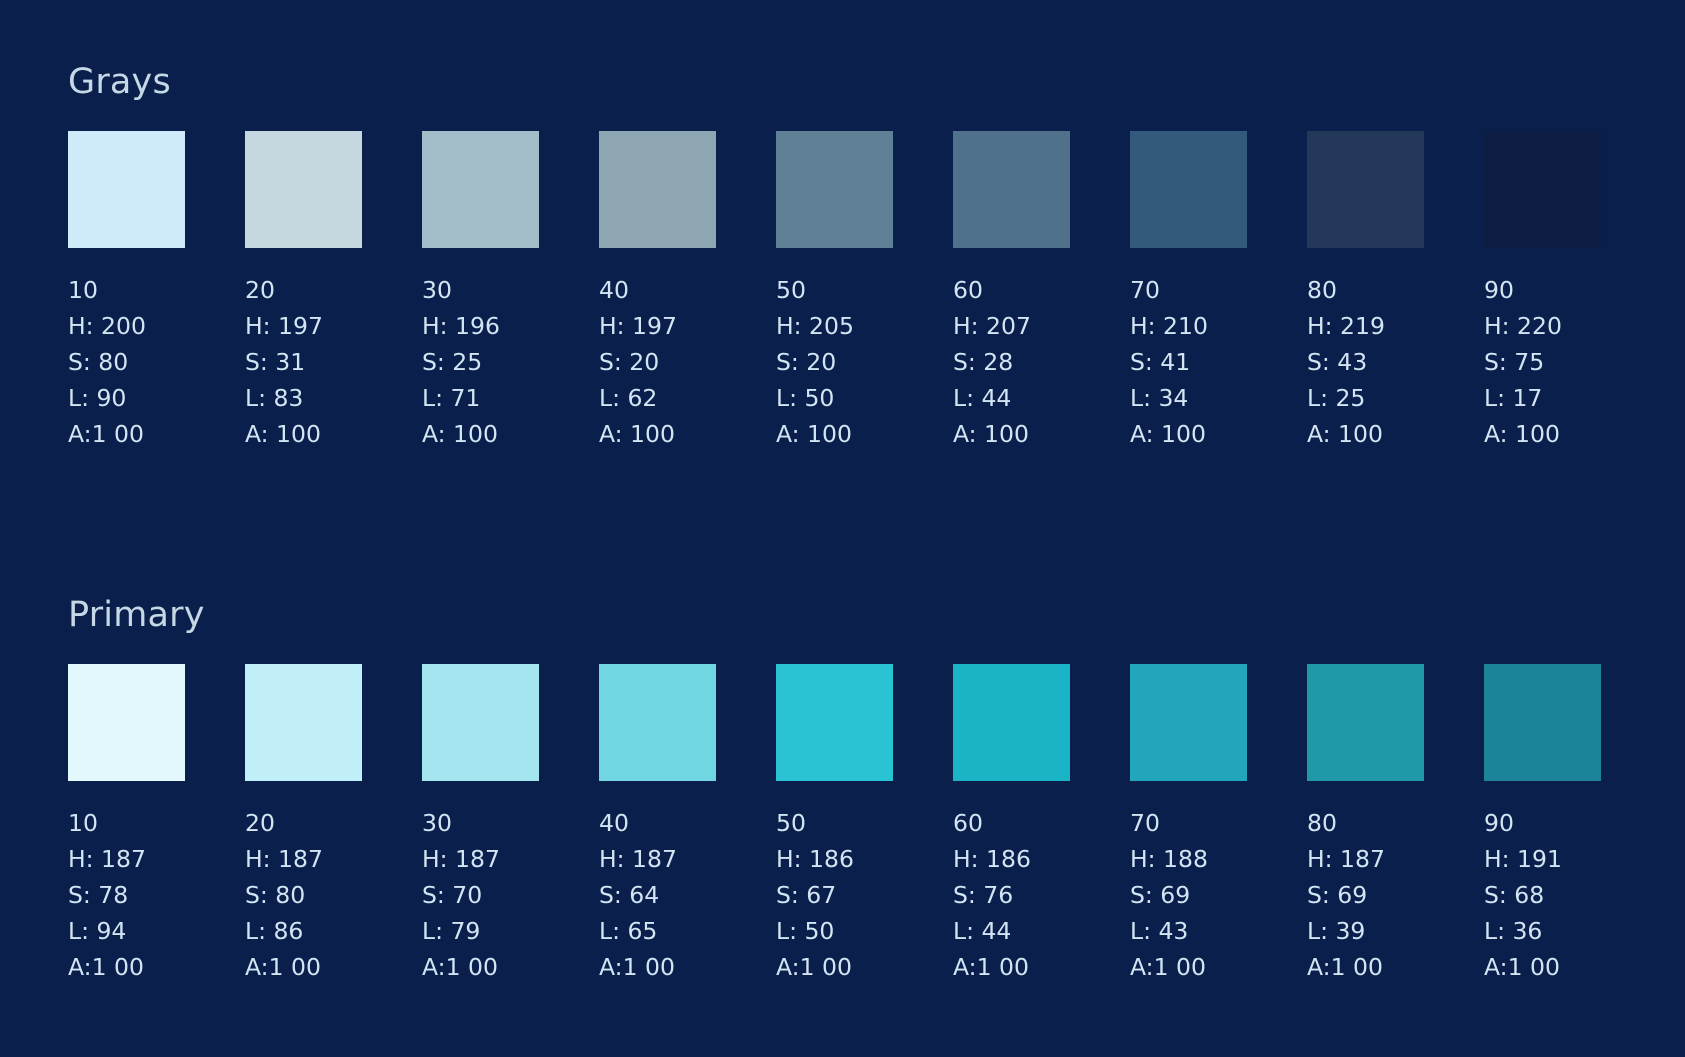 Image resolution: width=1685 pixels, height=1057 pixels. Describe the element at coordinates (136, 615) in the screenshot. I see `section-title: Primary` at that location.